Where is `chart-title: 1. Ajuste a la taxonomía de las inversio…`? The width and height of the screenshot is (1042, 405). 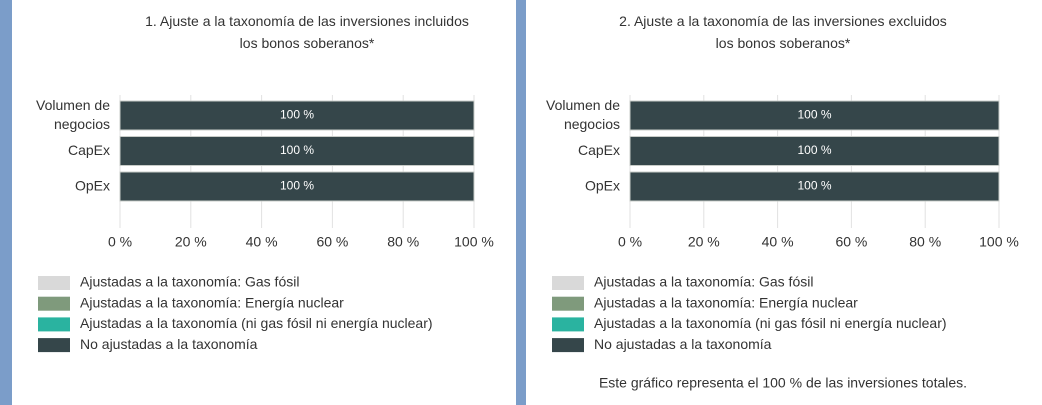
chart-title: 1. Ajuste a la taxonomía de las inversio… is located at coordinates (307, 32).